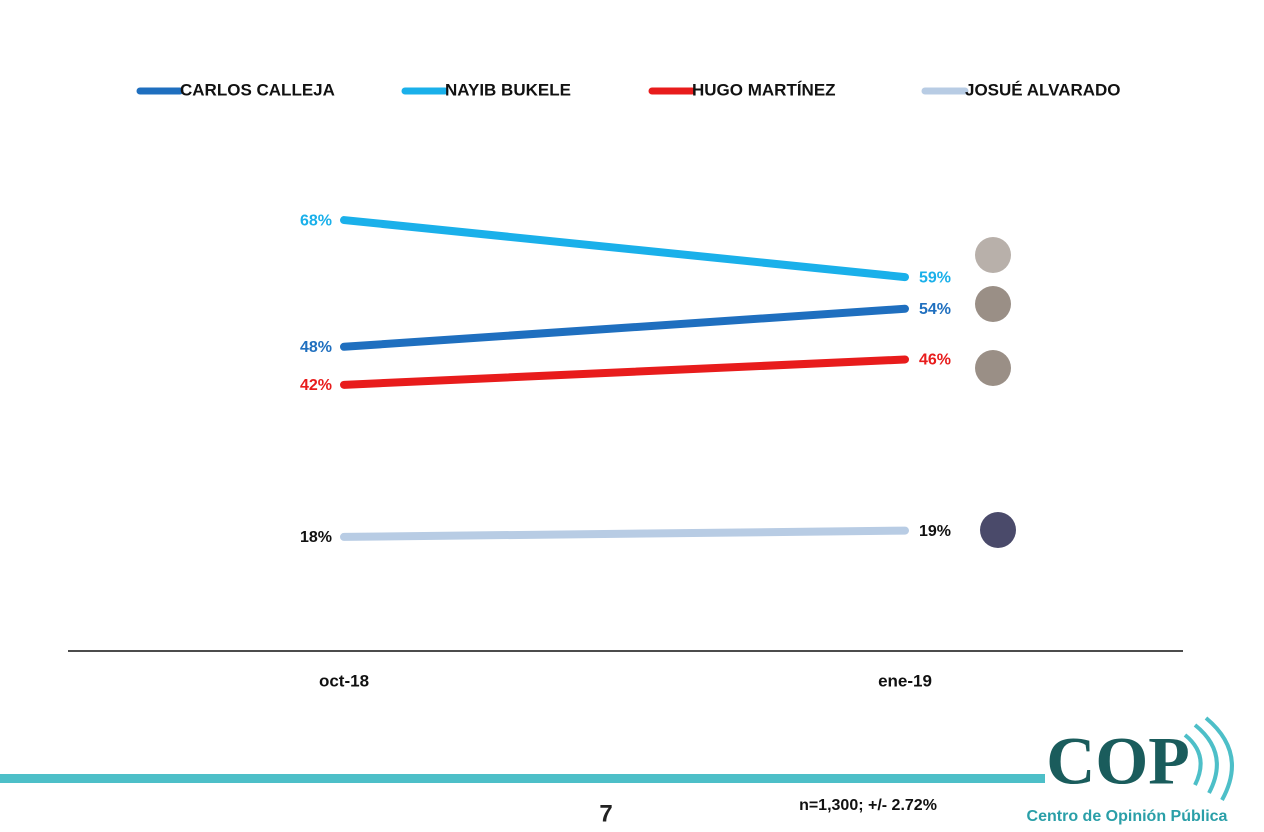 This screenshot has width=1264, height=832. I want to click on legend-label: JOSUÉ ALVARADO, so click(1043, 89).